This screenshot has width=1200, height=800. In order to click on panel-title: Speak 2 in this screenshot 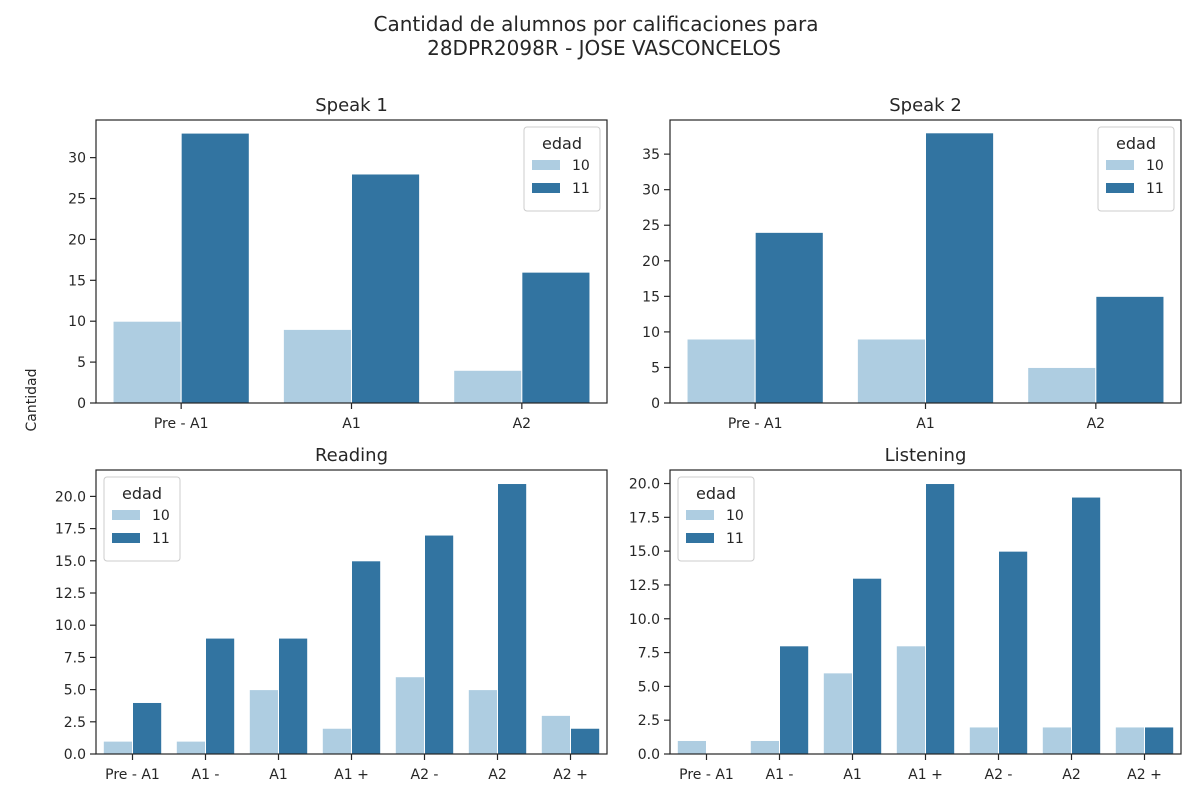, I will do `click(925, 105)`.